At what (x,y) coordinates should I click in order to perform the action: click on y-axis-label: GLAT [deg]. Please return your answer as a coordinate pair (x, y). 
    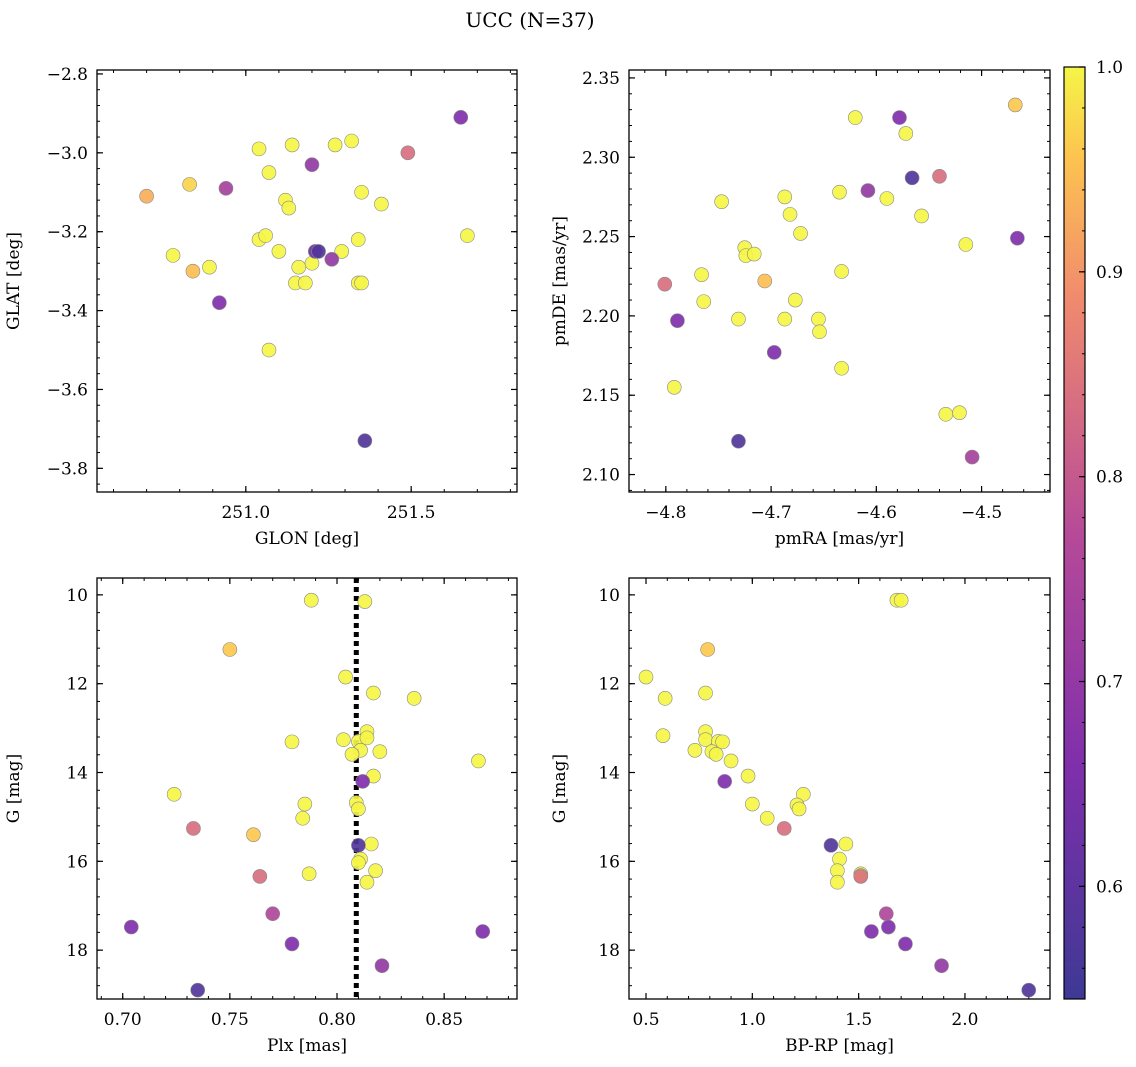
    Looking at the image, I should click on (14, 281).